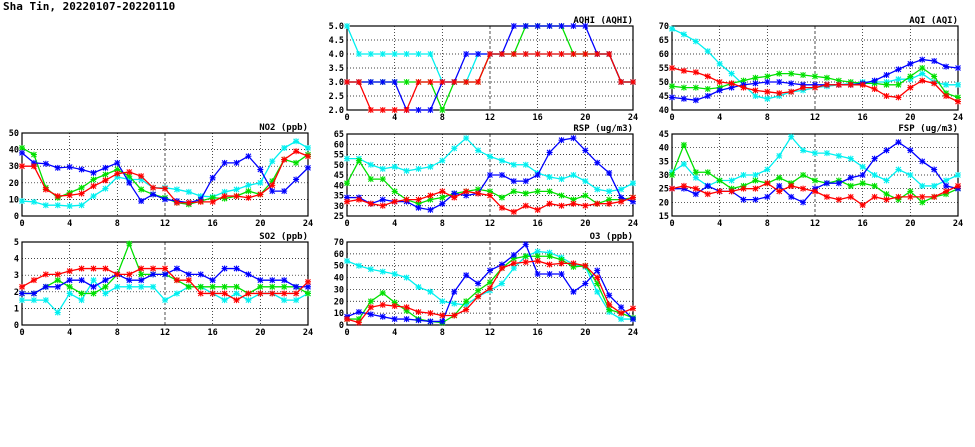 The width and height of the screenshot is (975, 447). I want to click on y-tick-label: 60, so click(339, 255).